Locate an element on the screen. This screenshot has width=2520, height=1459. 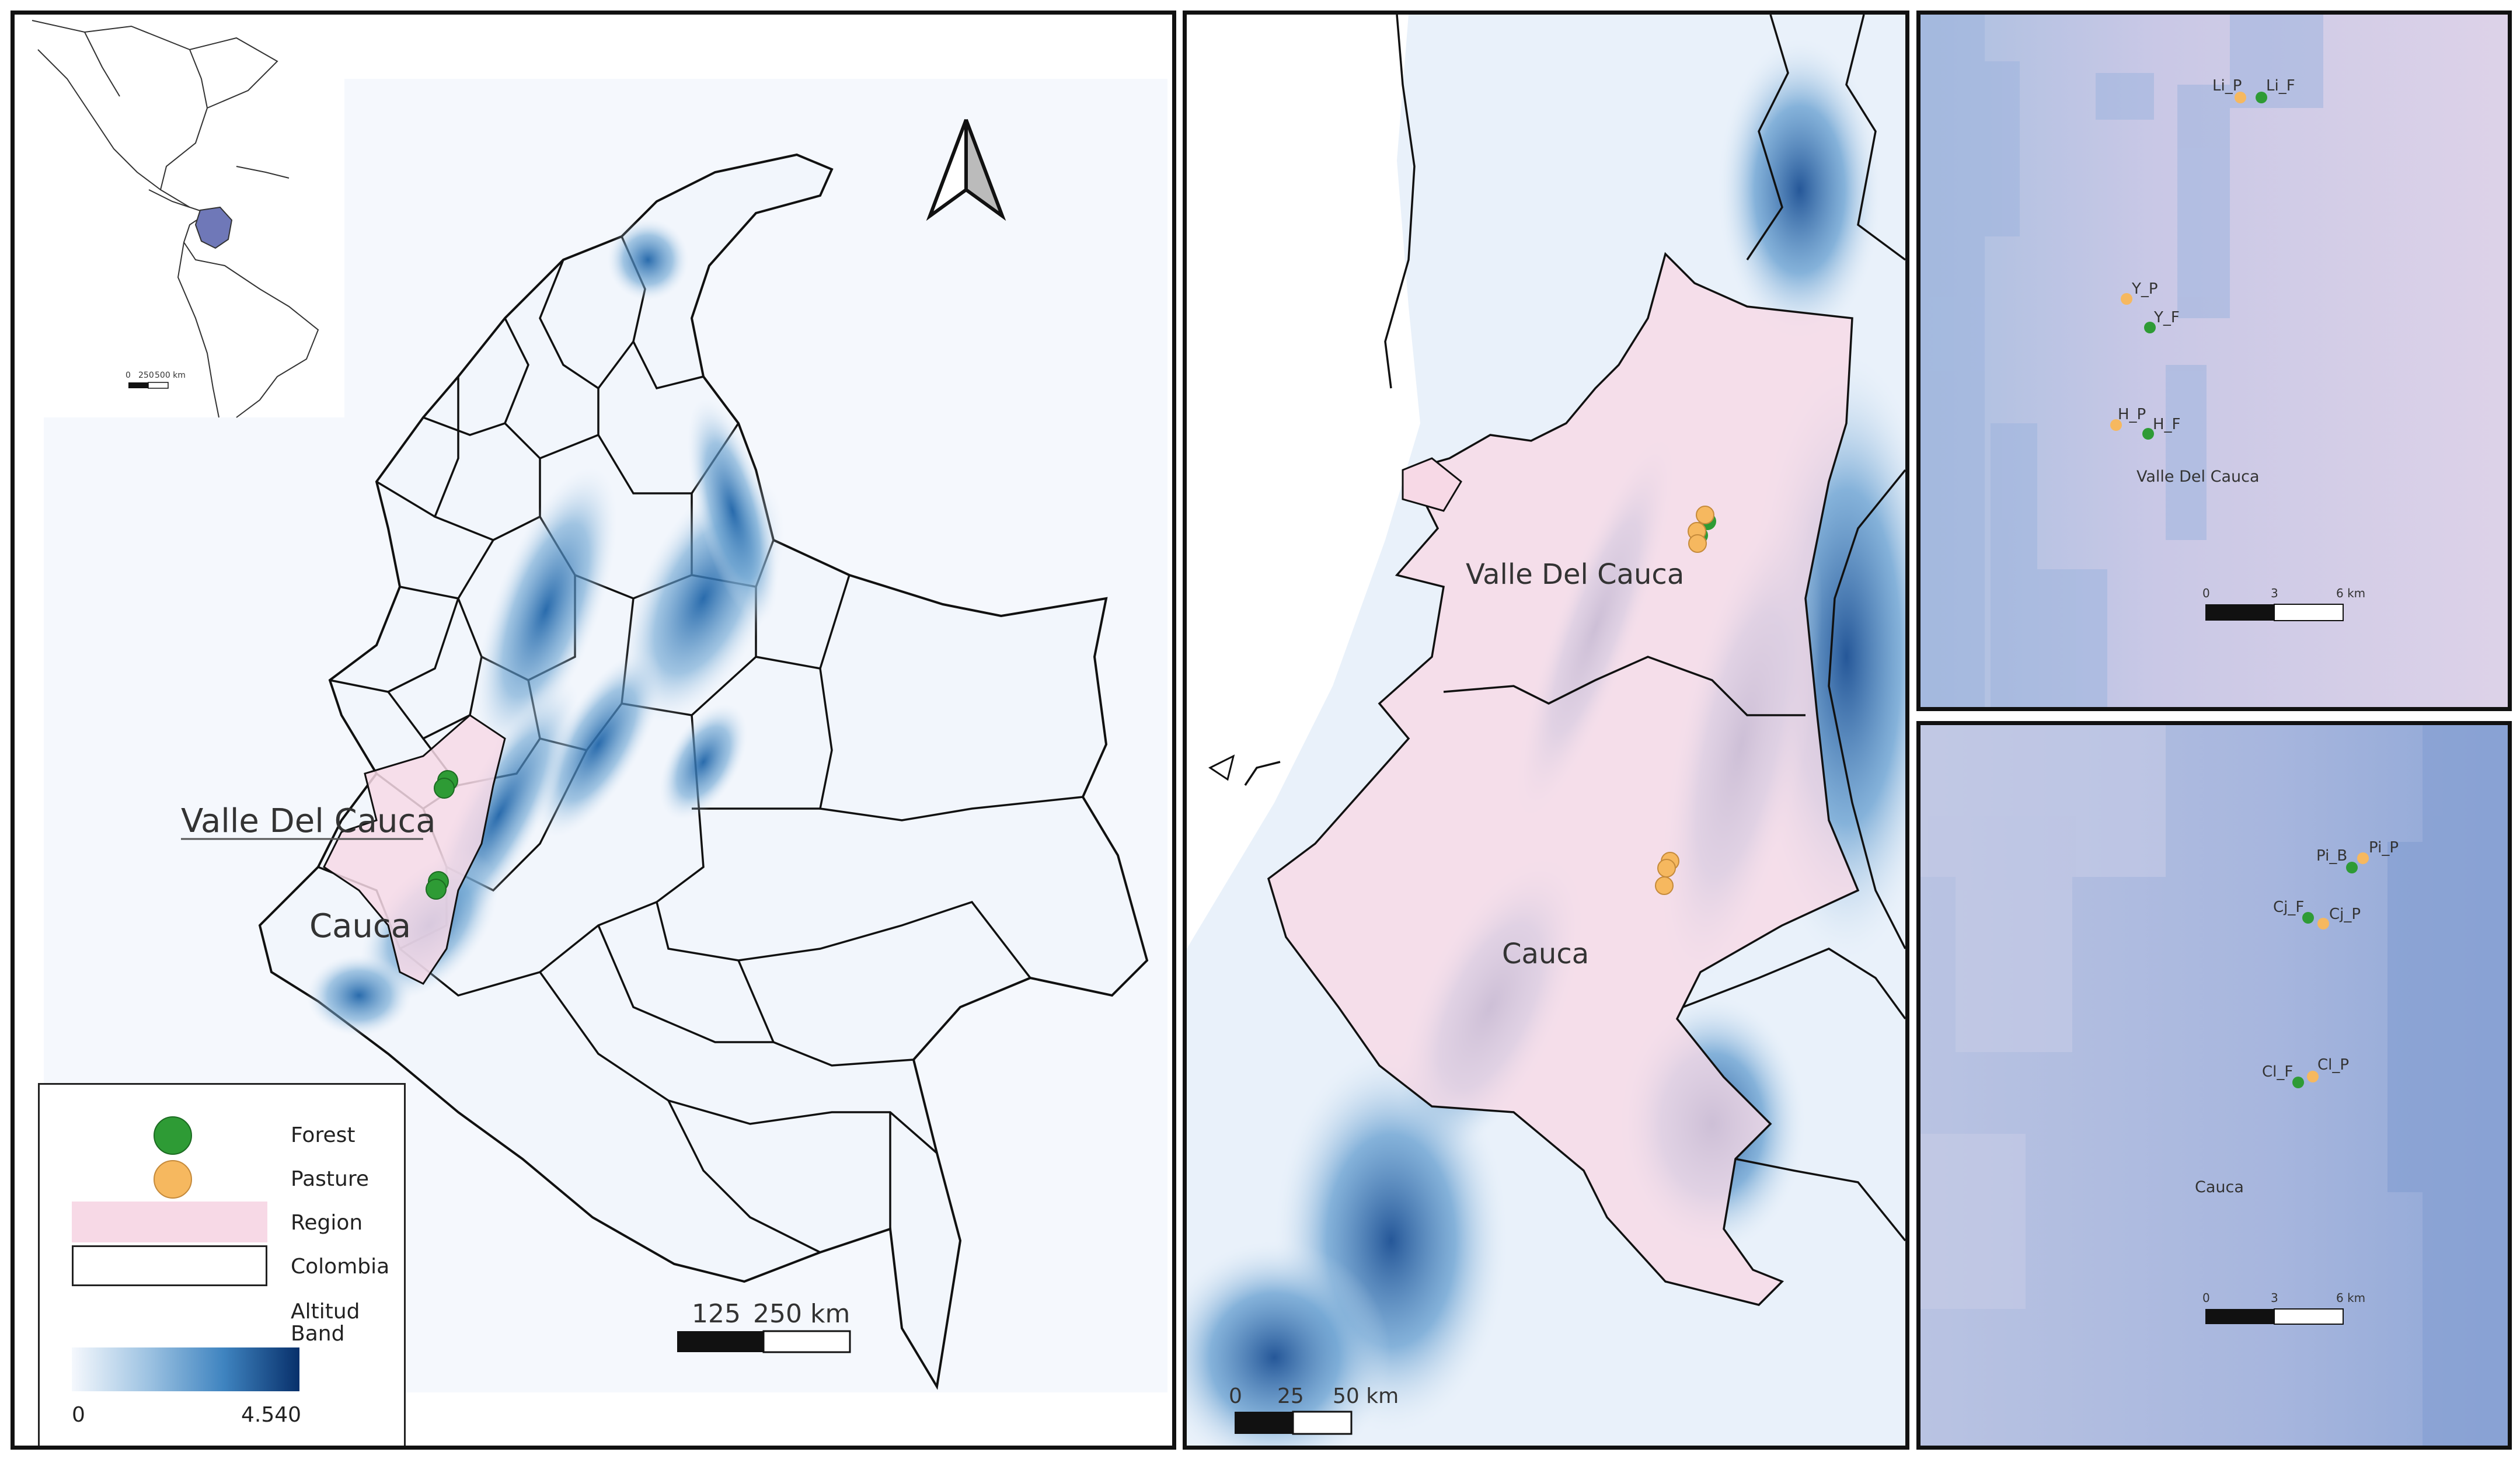
colombia-highlight is located at coordinates (213, 227).